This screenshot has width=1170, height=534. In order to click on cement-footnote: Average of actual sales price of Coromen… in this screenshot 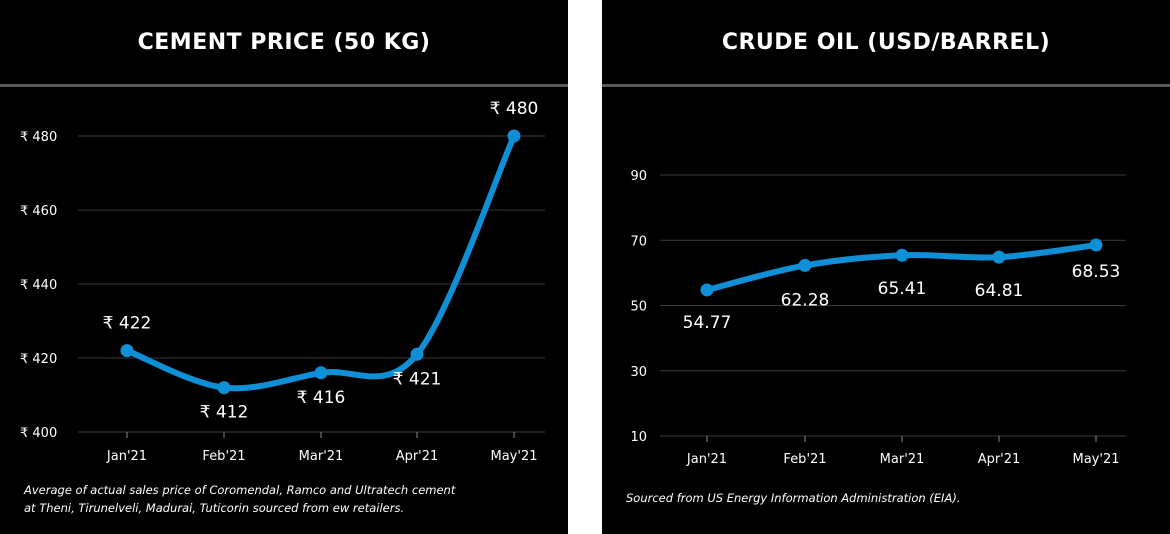, I will do `click(240, 499)`.